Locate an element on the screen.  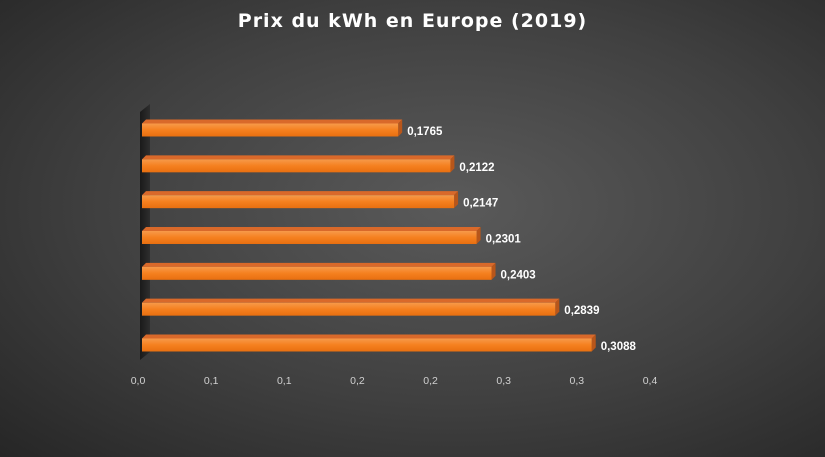
data-label: 0,2301 is located at coordinates (504, 240).